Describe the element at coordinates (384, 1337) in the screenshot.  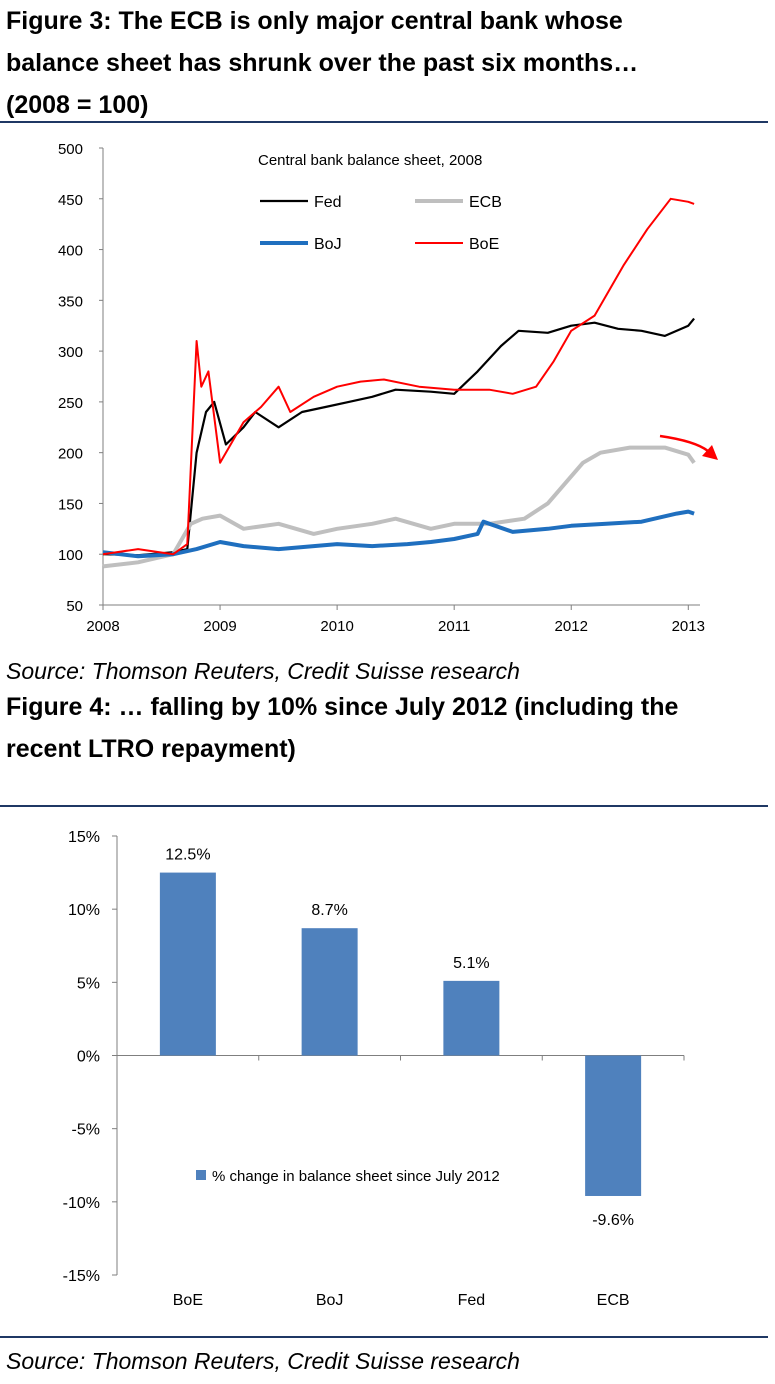
I see `figure4-bottom-rule` at that location.